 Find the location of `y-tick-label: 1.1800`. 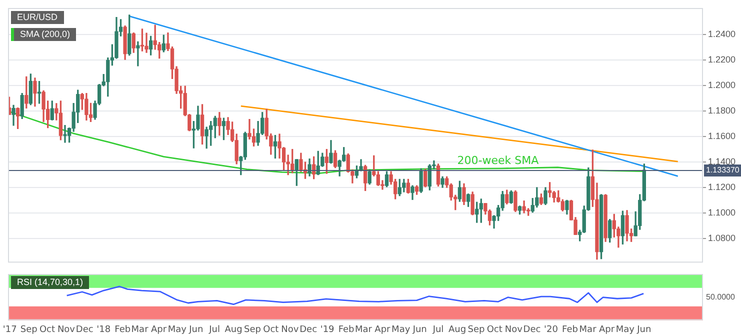

y-tick-label: 1.1800 is located at coordinates (722, 111).